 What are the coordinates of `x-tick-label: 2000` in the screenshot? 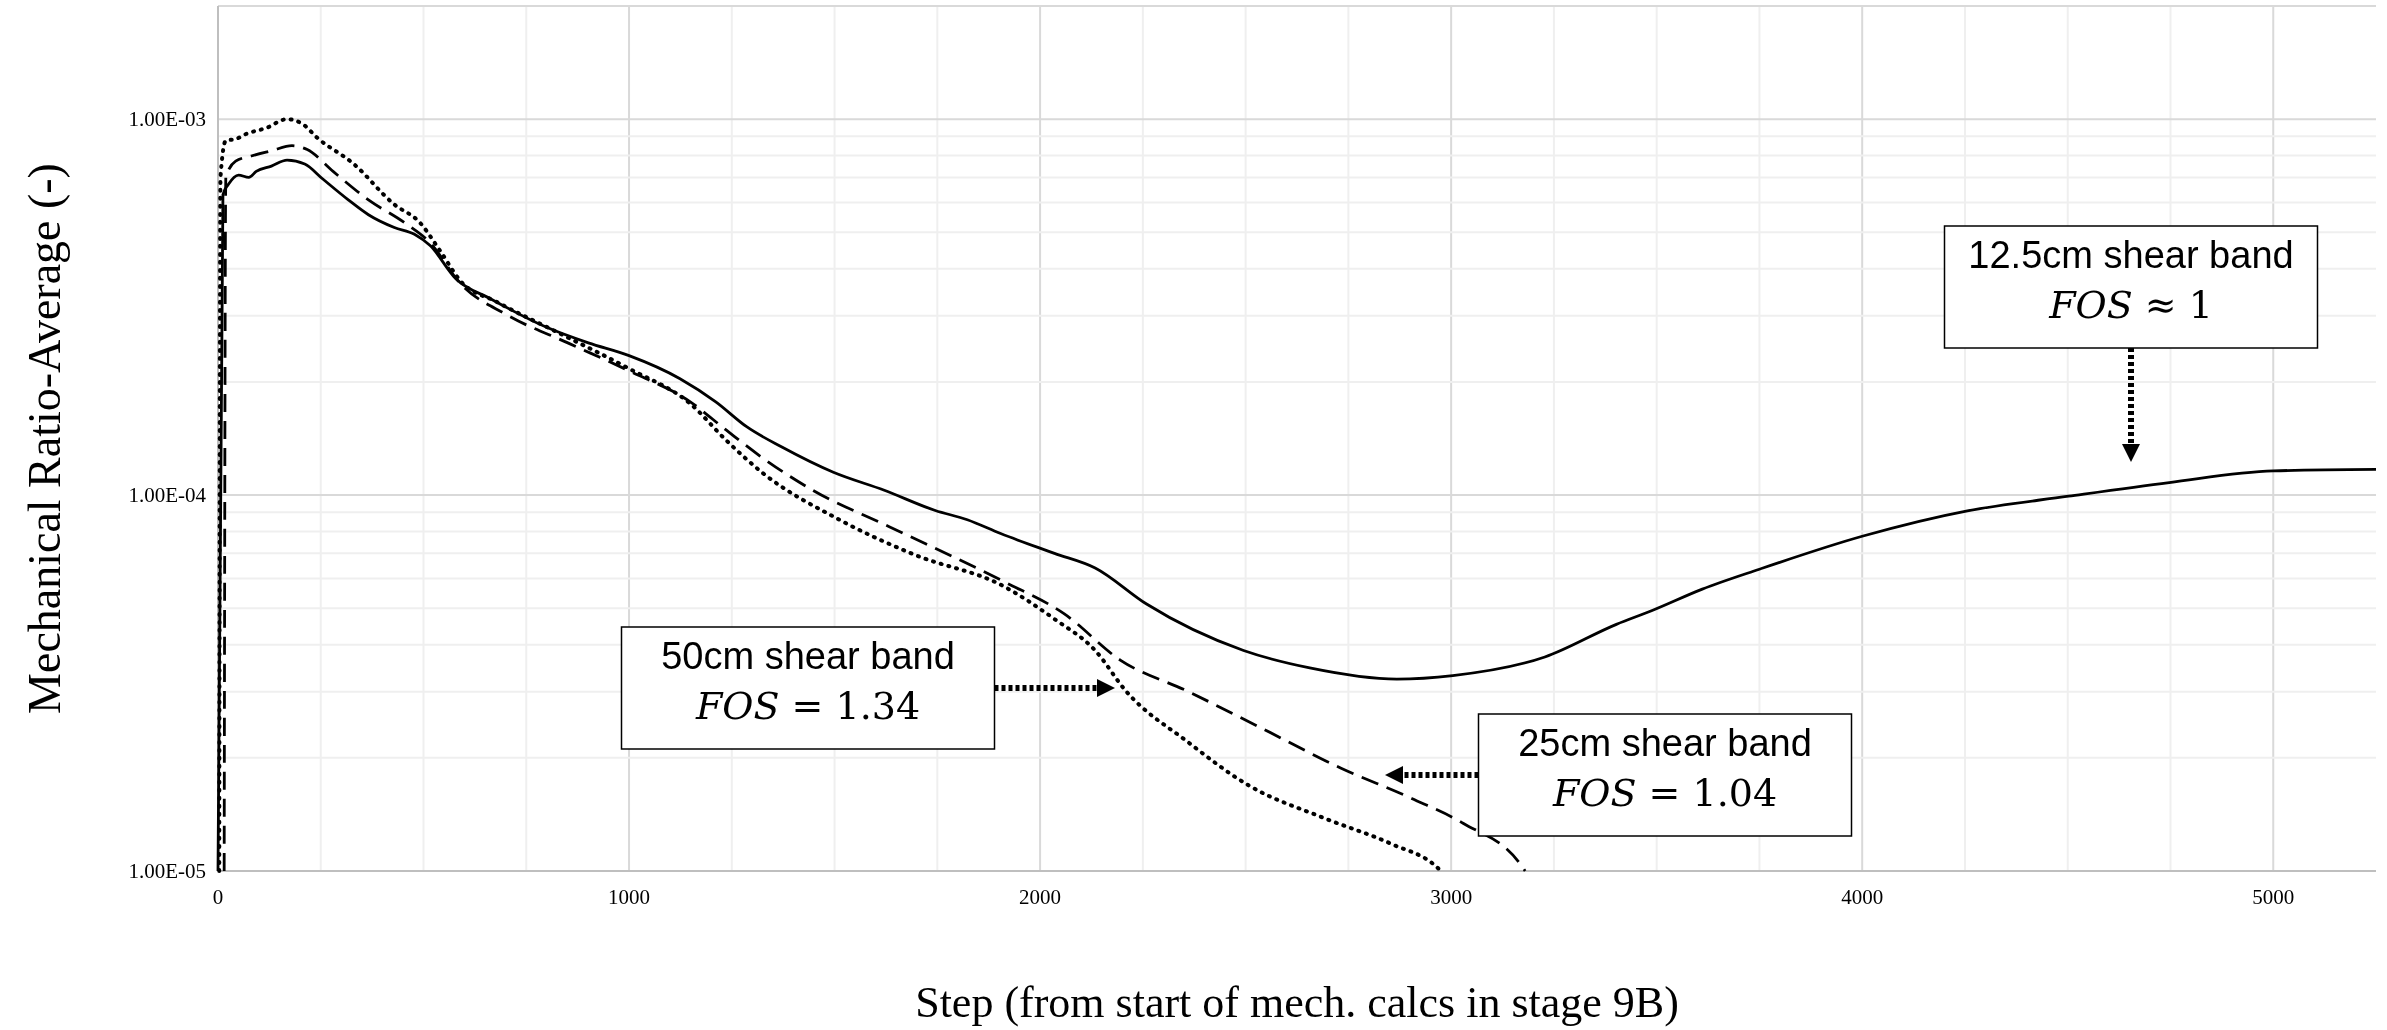 It's located at (1040, 897).